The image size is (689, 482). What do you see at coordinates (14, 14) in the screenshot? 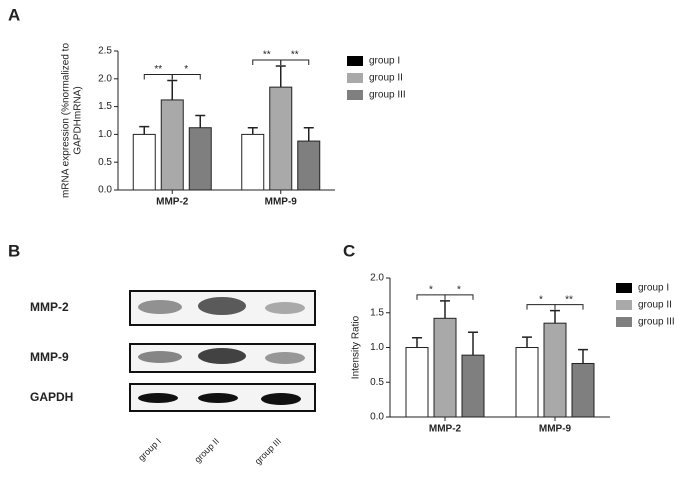
I see `panel-label: A` at bounding box center [14, 14].